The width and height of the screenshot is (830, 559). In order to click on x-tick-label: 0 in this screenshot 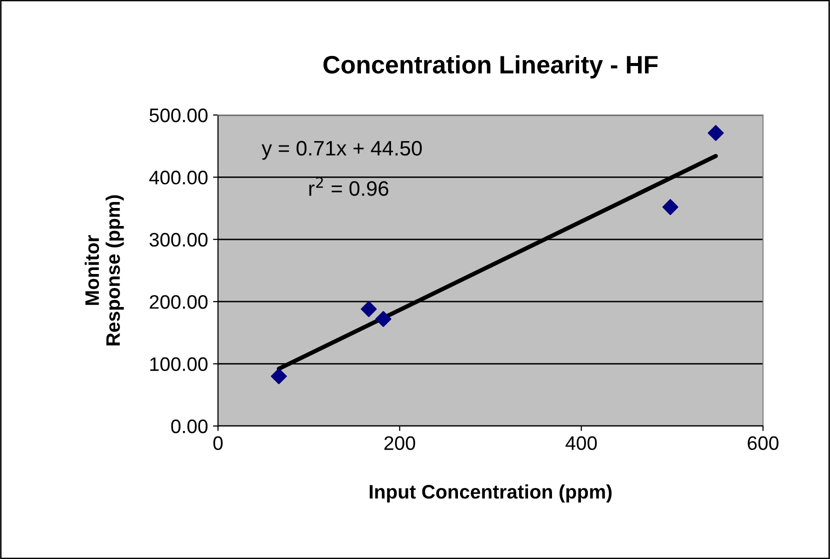, I will do `click(218, 443)`.